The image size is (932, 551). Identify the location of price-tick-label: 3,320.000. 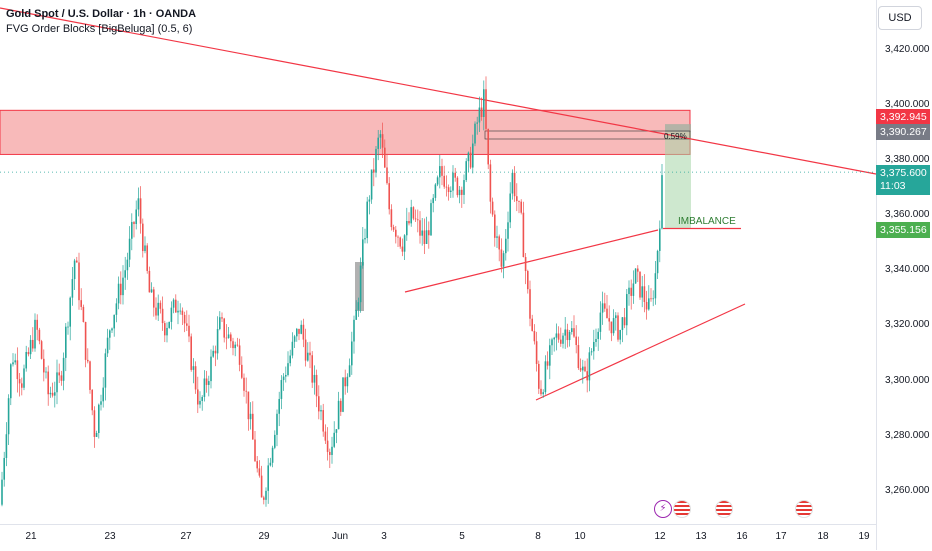
(907, 325).